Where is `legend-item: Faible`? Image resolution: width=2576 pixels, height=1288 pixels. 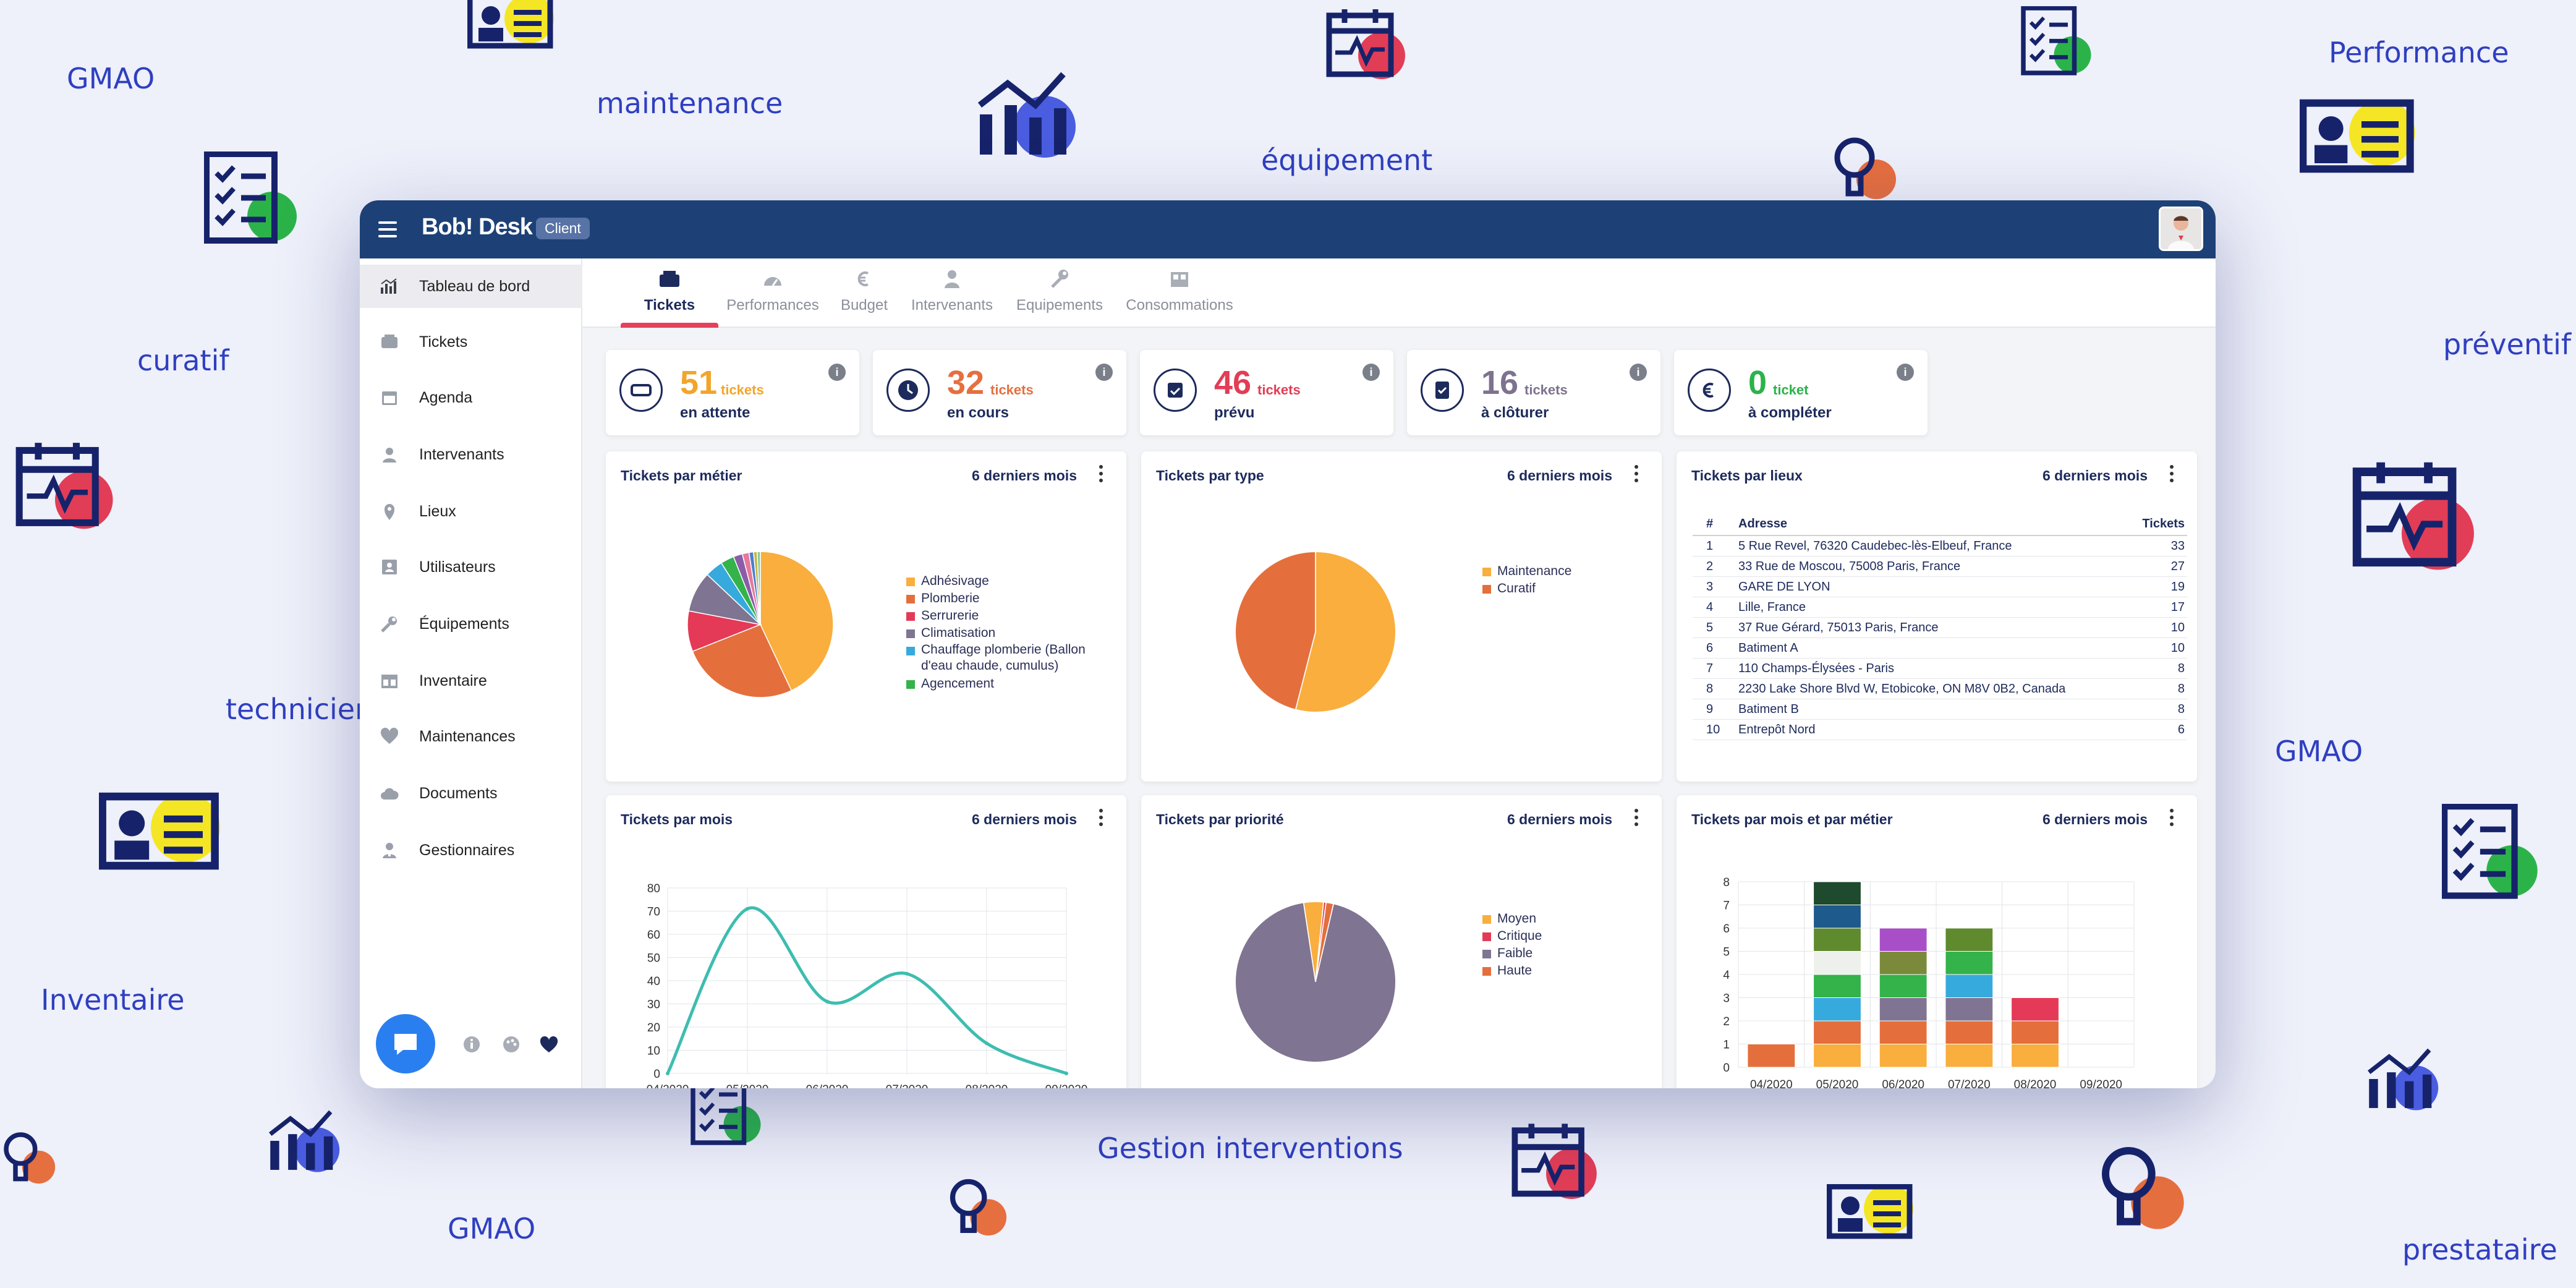
legend-item: Faible is located at coordinates (1559, 953).